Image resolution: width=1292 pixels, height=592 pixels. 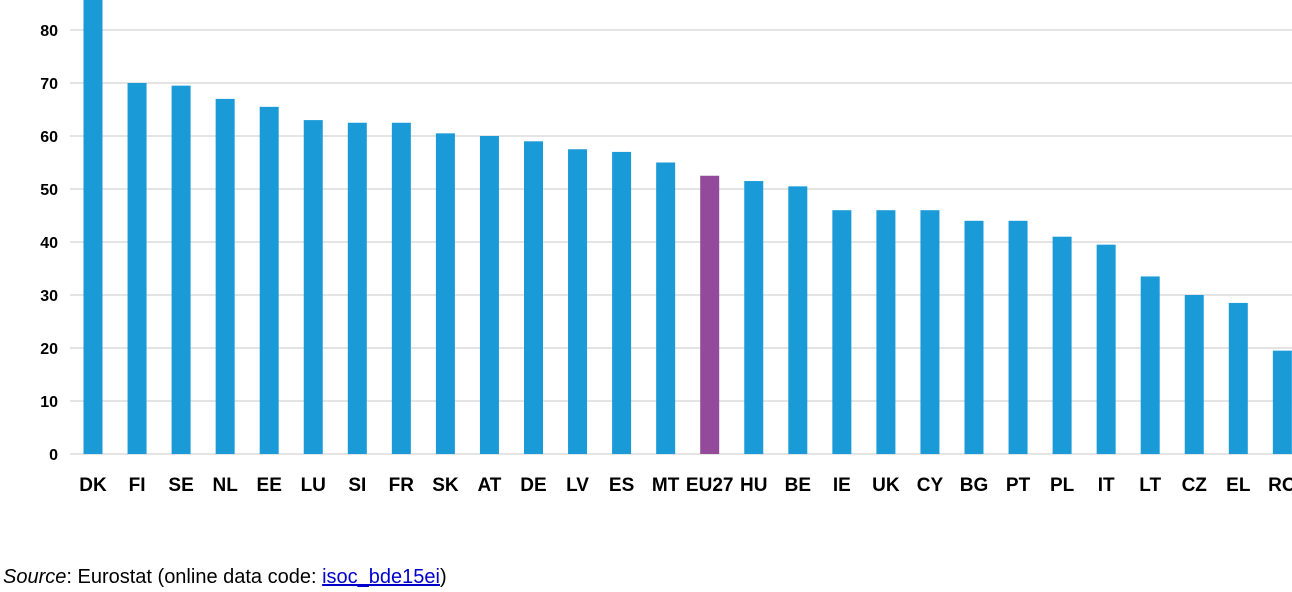 I want to click on bar-mt, so click(x=666, y=308).